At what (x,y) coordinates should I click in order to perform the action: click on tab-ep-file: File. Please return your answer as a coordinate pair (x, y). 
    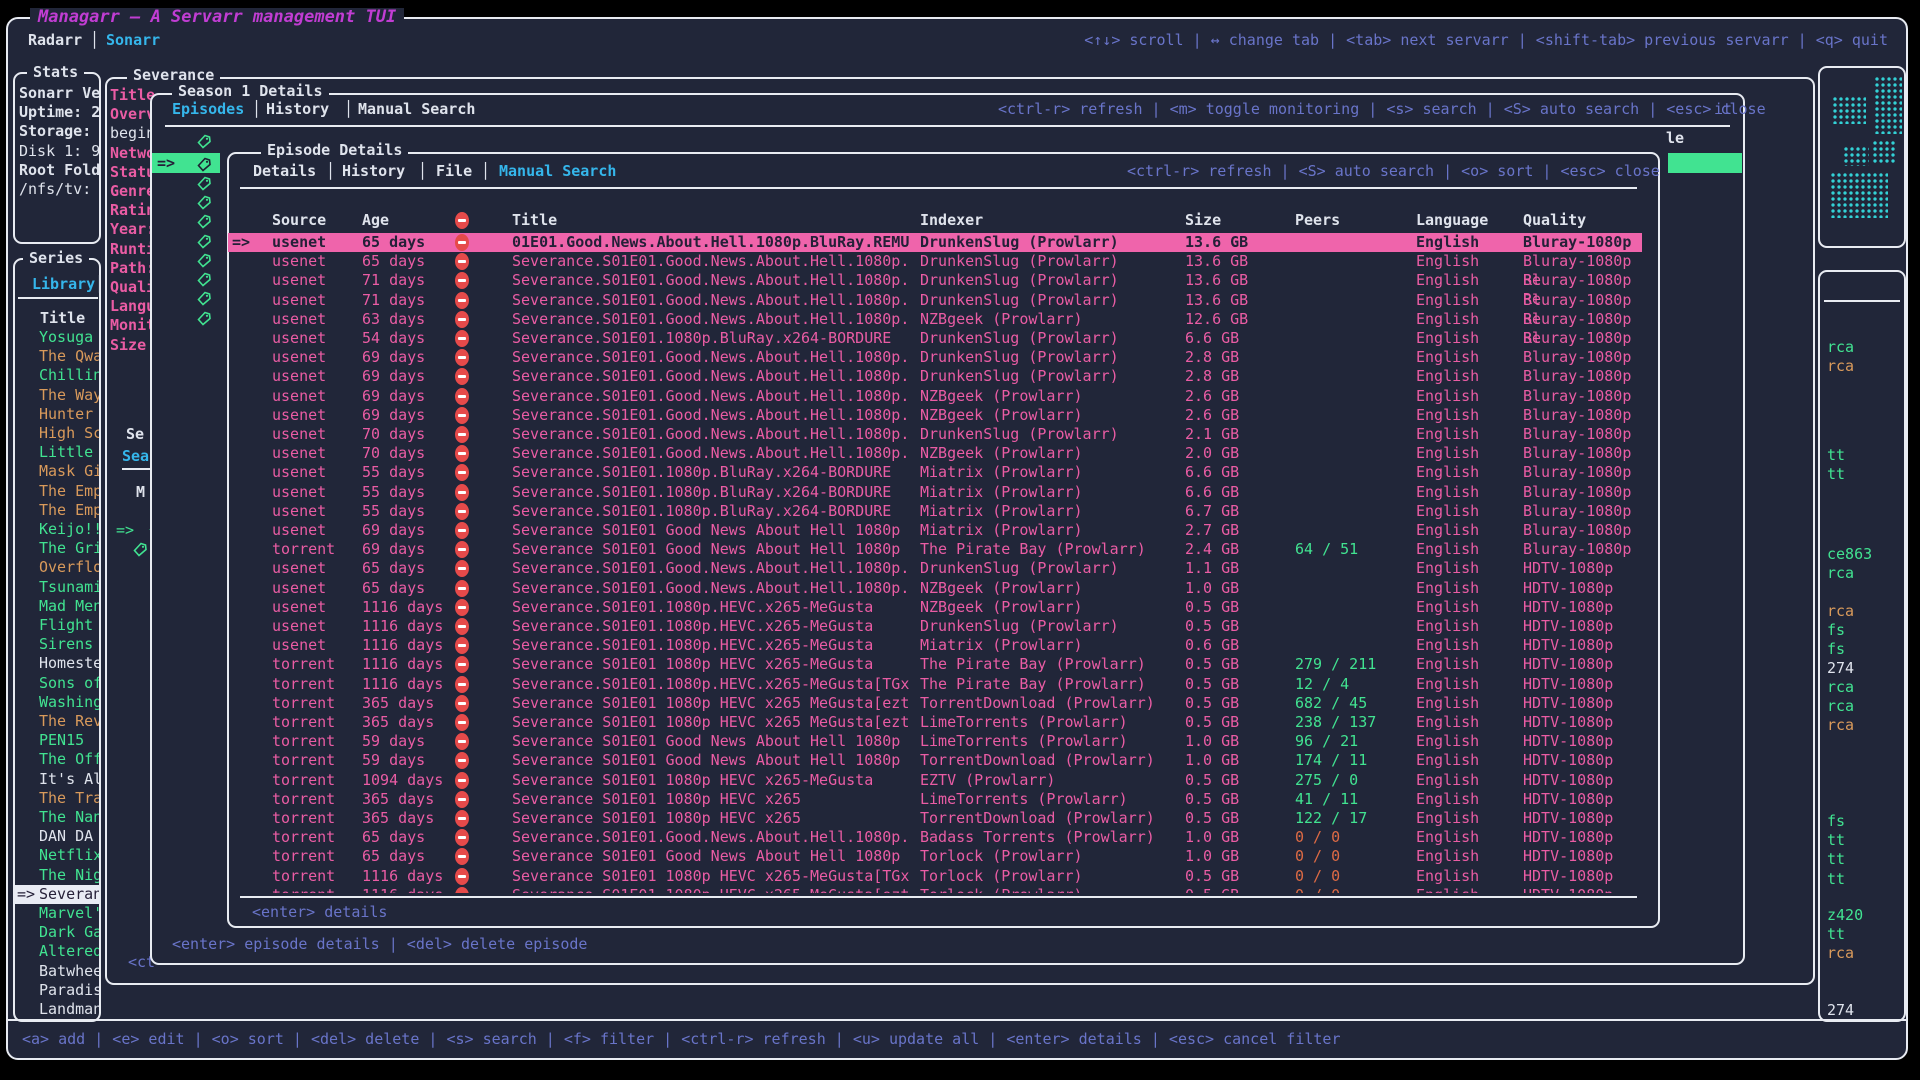
    Looking at the image, I should click on (454, 171).